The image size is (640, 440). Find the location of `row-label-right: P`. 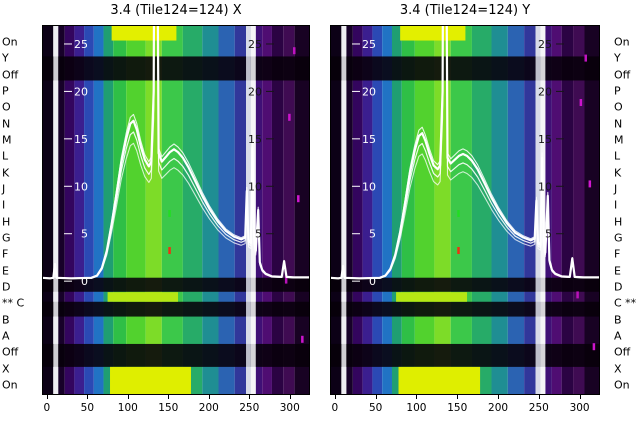

row-label-right: P is located at coordinates (617, 91).